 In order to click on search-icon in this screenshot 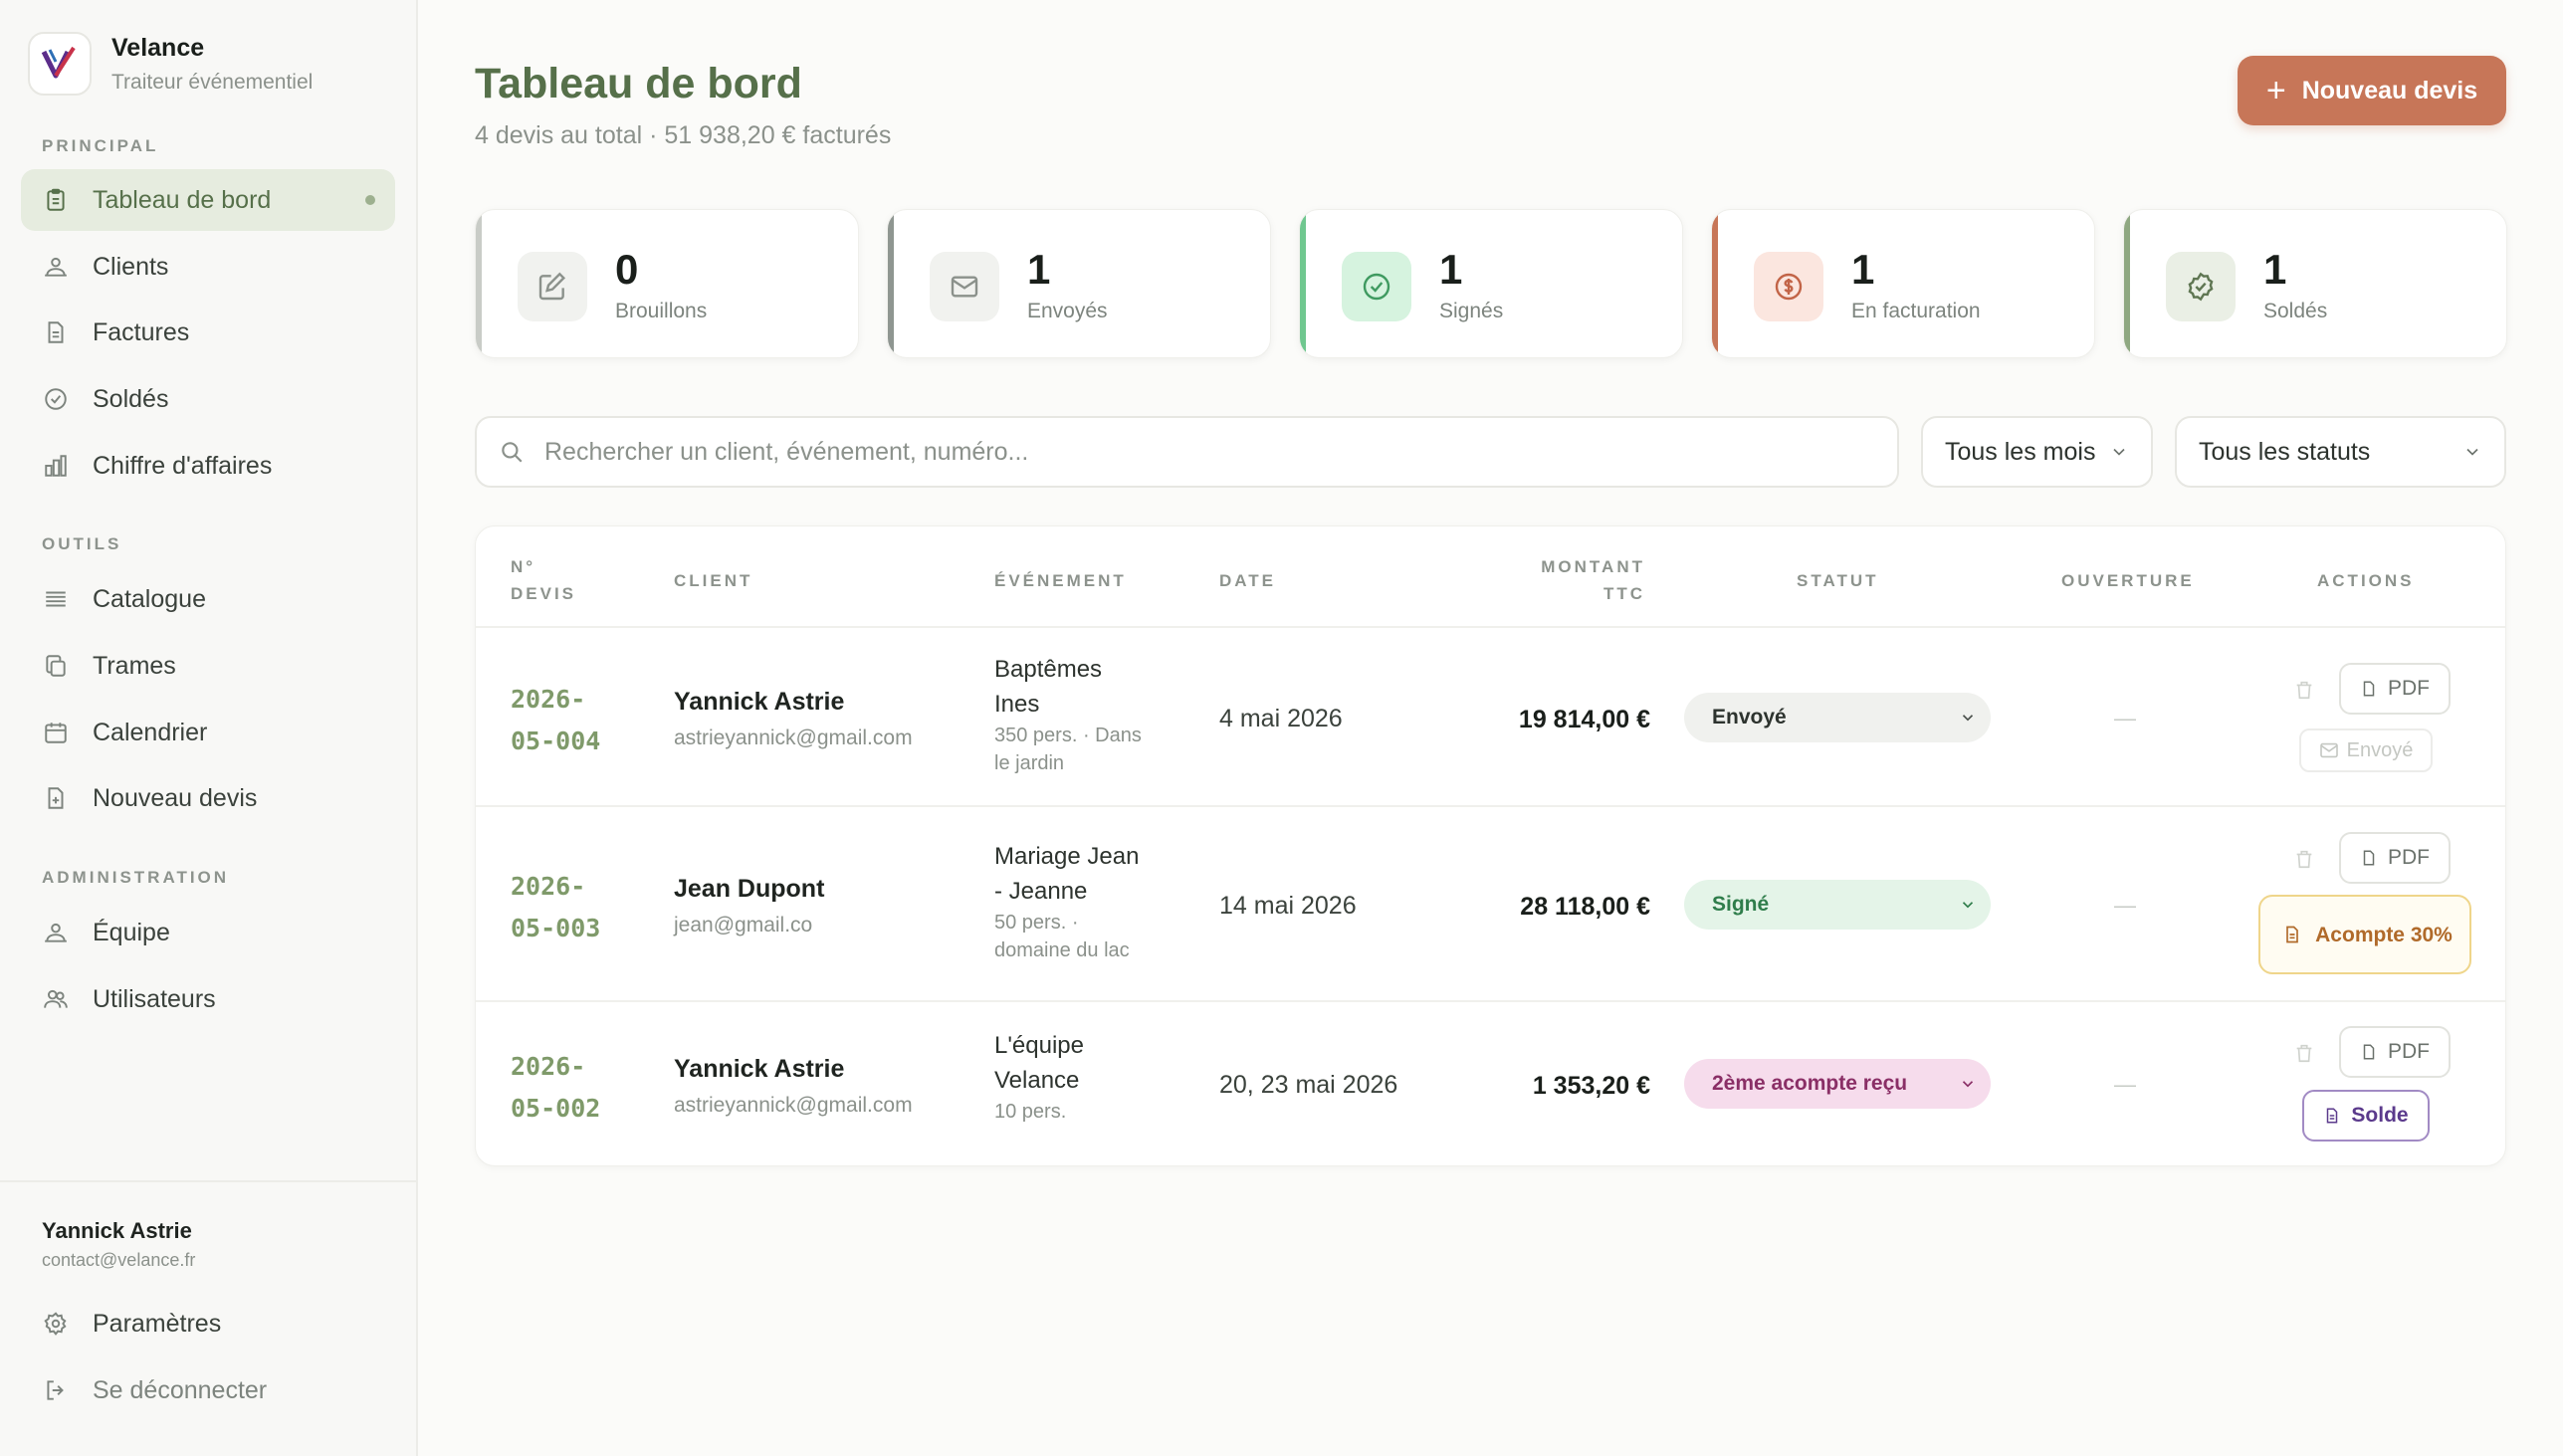, I will do `click(512, 452)`.